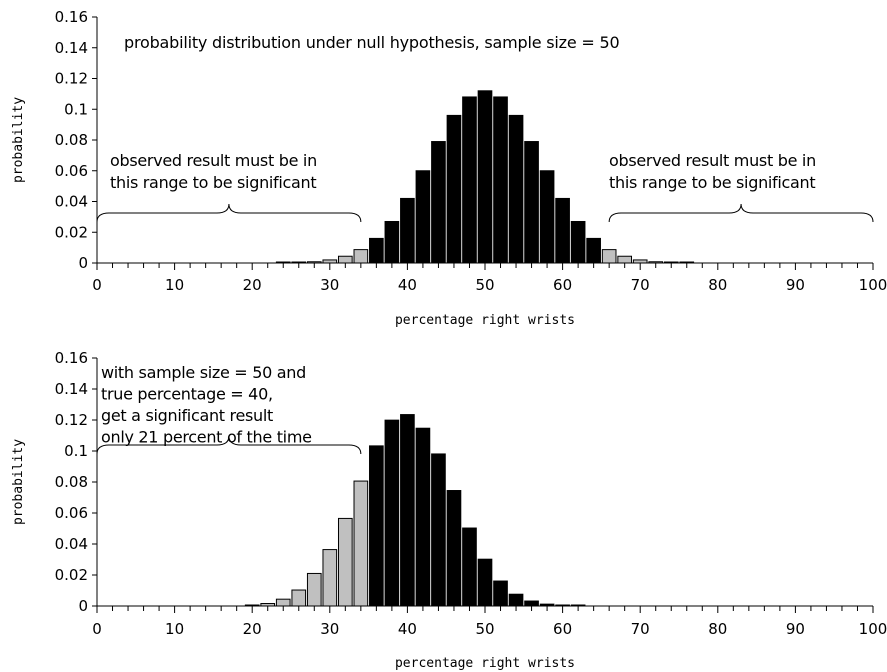  I want to click on annotation-line: get a significant result, so click(187, 415).